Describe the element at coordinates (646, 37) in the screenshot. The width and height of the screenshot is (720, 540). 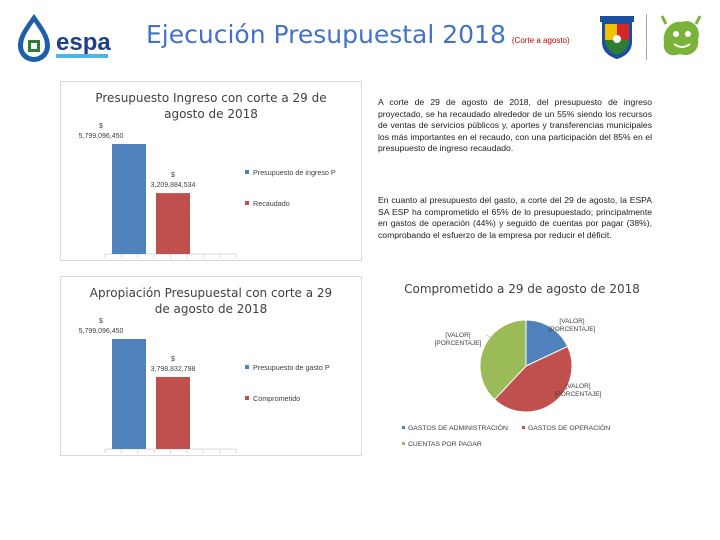
I see `logo-divider` at that location.